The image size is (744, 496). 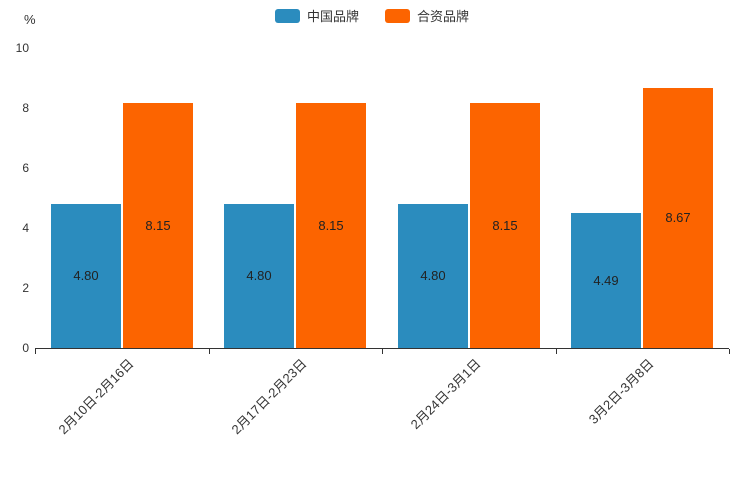 I want to click on bar-中国品牌-2, so click(x=433, y=276).